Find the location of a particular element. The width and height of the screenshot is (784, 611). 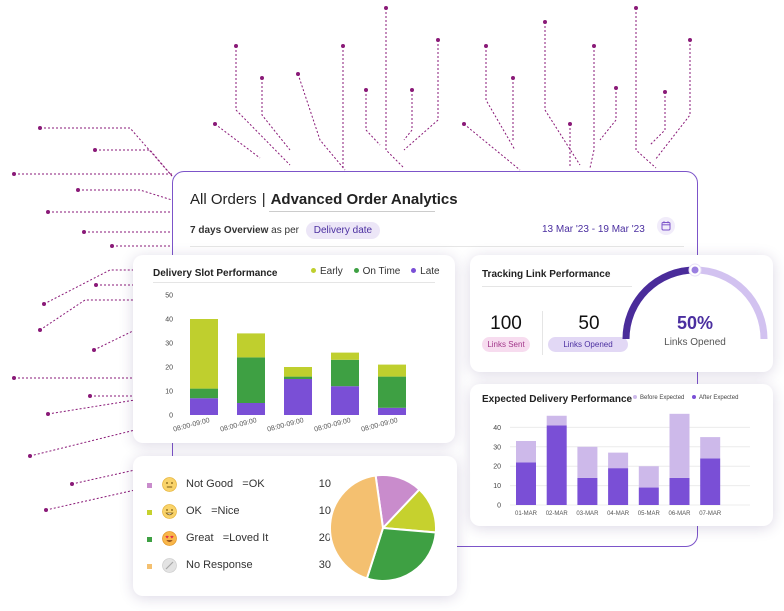

date-range: 13 Mar '23 - 19 Mar '23 is located at coordinates (593, 229).